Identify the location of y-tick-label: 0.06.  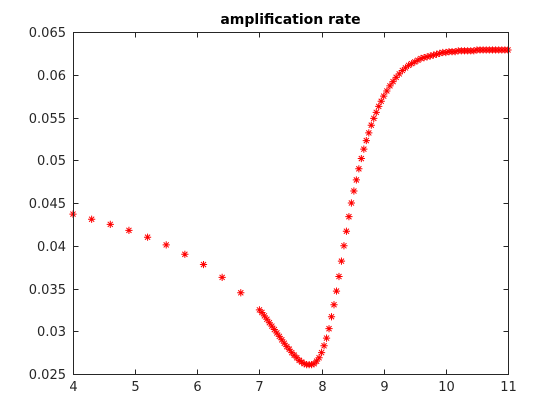
(51, 76).